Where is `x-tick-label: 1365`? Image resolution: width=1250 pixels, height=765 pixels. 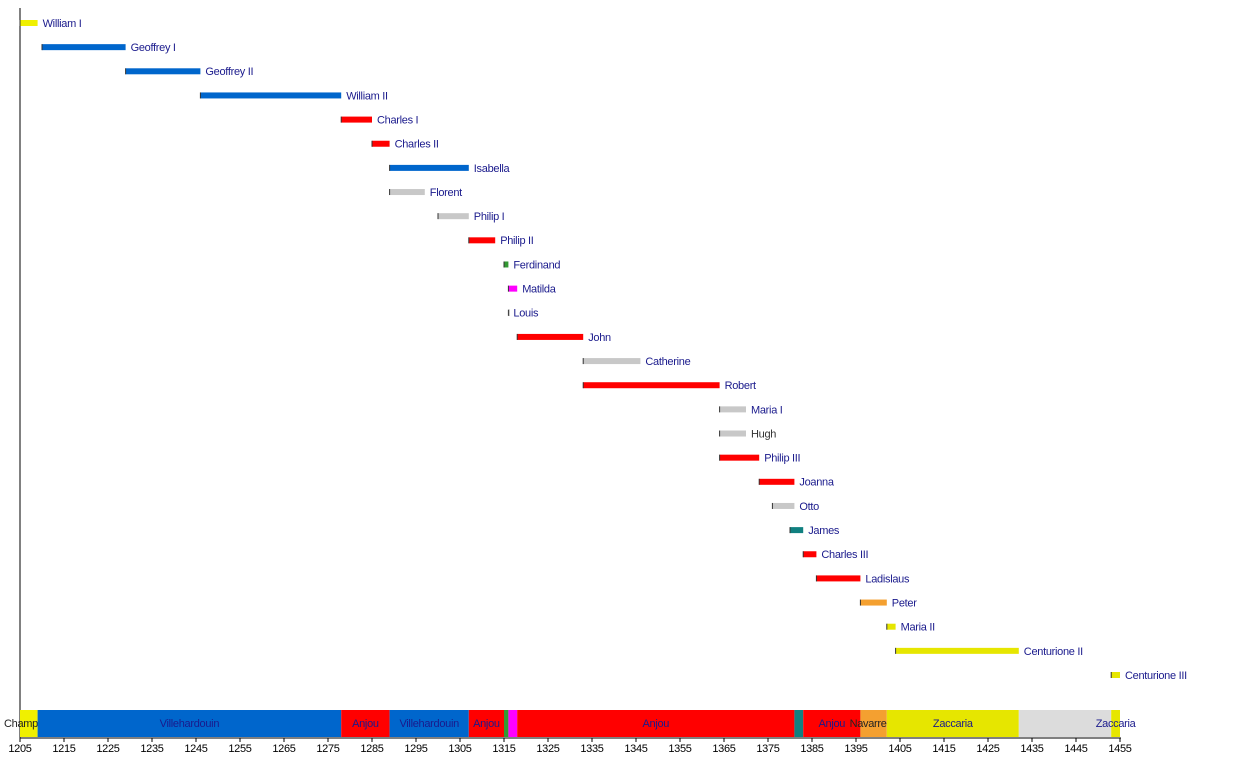 x-tick-label: 1365 is located at coordinates (723, 749).